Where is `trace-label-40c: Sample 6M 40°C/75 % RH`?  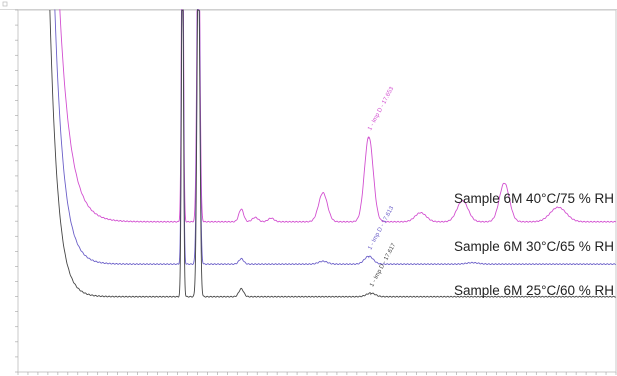 trace-label-40c: Sample 6M 40°C/75 % RH is located at coordinates (534, 198).